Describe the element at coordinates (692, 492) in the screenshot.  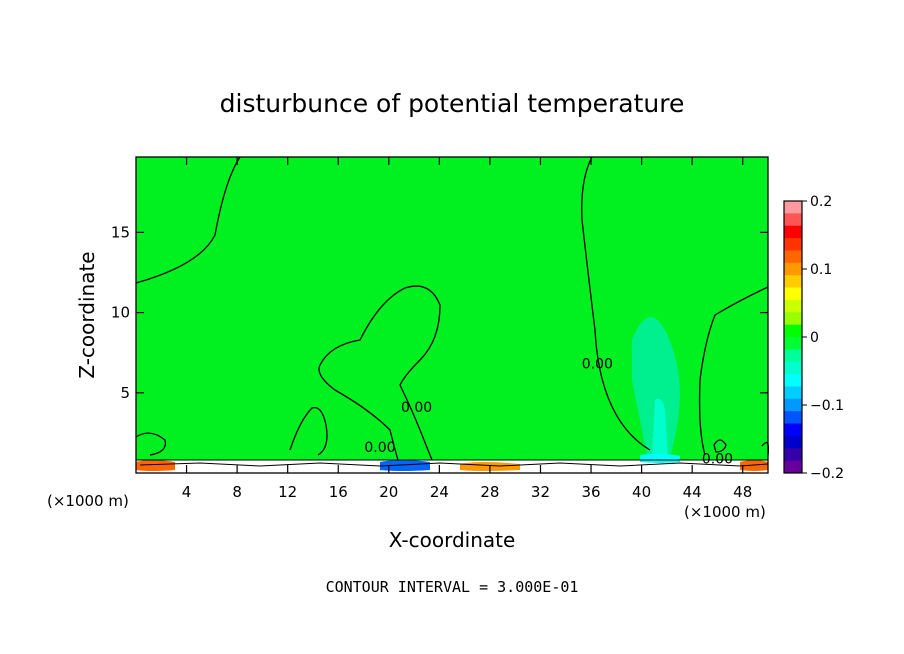
I see `x-tick-label: 44` at that location.